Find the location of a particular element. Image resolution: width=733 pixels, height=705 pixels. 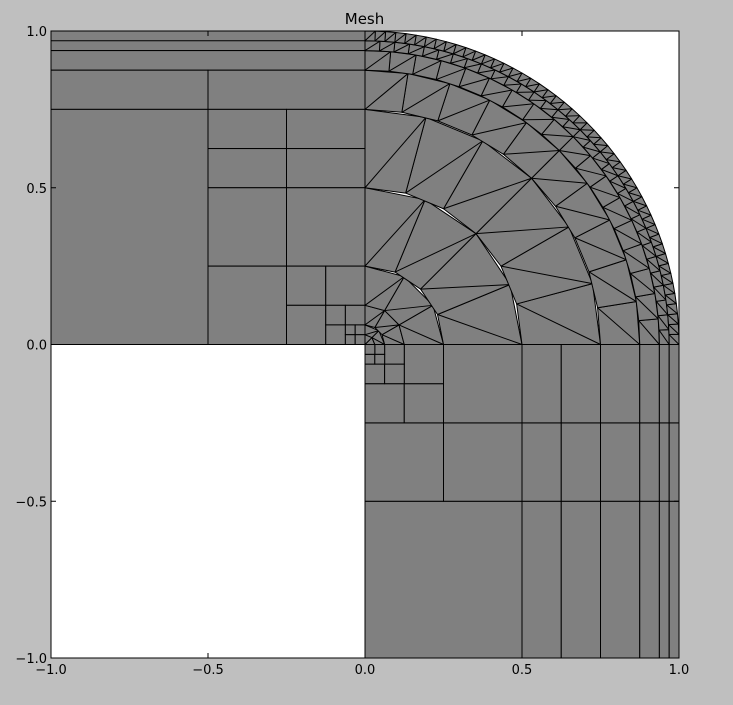

x-tick-label: 0.0 is located at coordinates (365, 670).